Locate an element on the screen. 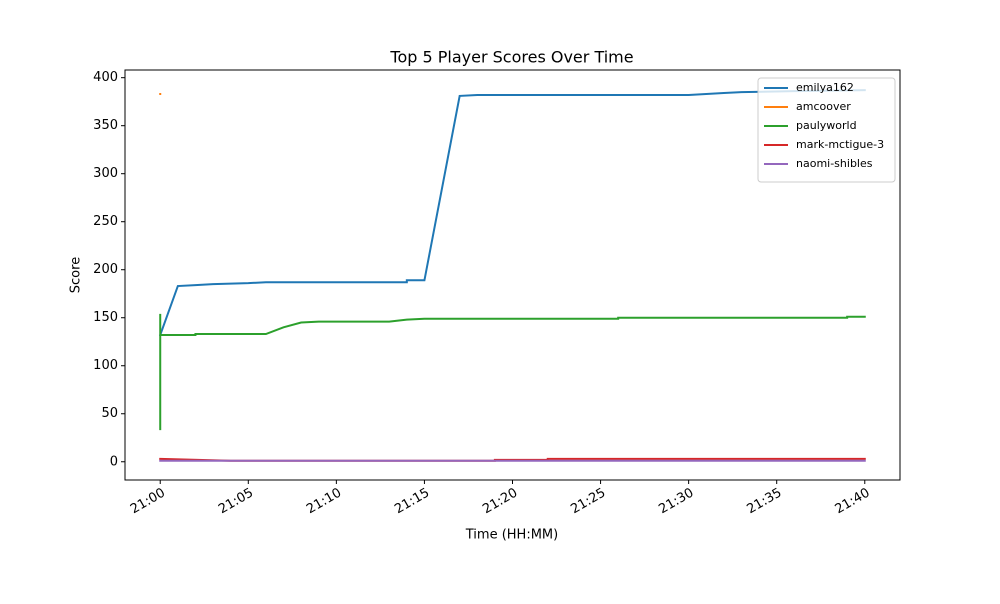 The height and width of the screenshot is (604, 1000). legend-label: paulyworld is located at coordinates (826, 125).